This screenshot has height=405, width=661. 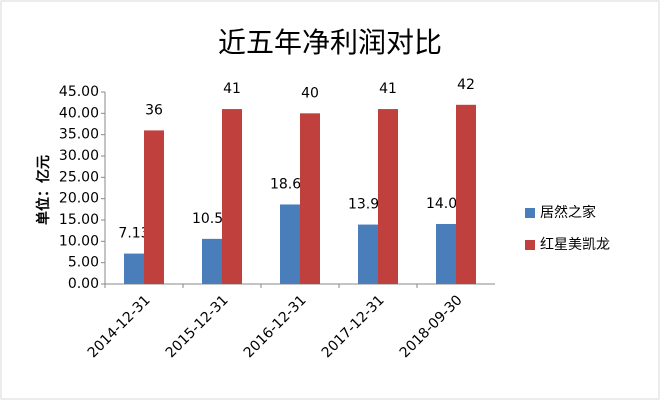 I want to click on y-tick-label: 40.00, so click(x=79, y=113).